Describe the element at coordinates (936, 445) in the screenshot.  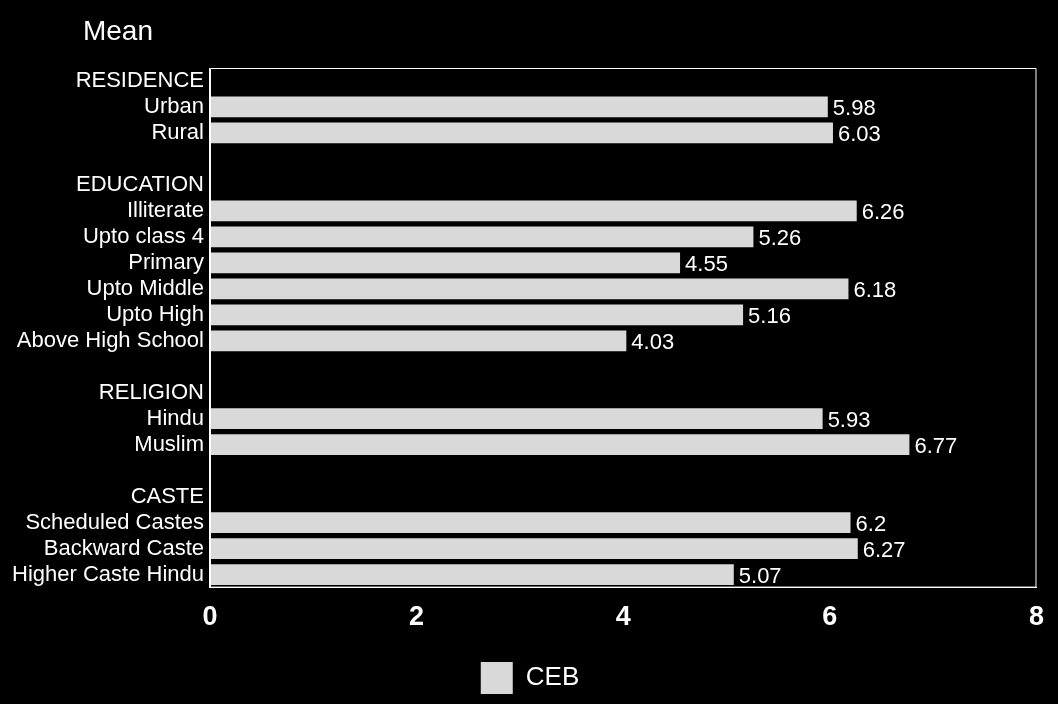
I see `data-label: 6.77` at that location.